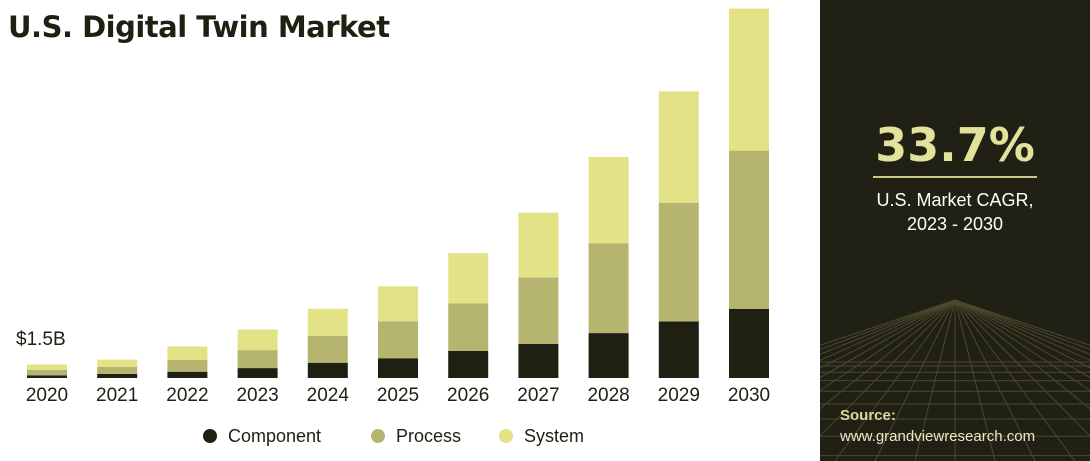  What do you see at coordinates (955, 224) in the screenshot?
I see `cagr-label-line2: 2023 - 2030` at bounding box center [955, 224].